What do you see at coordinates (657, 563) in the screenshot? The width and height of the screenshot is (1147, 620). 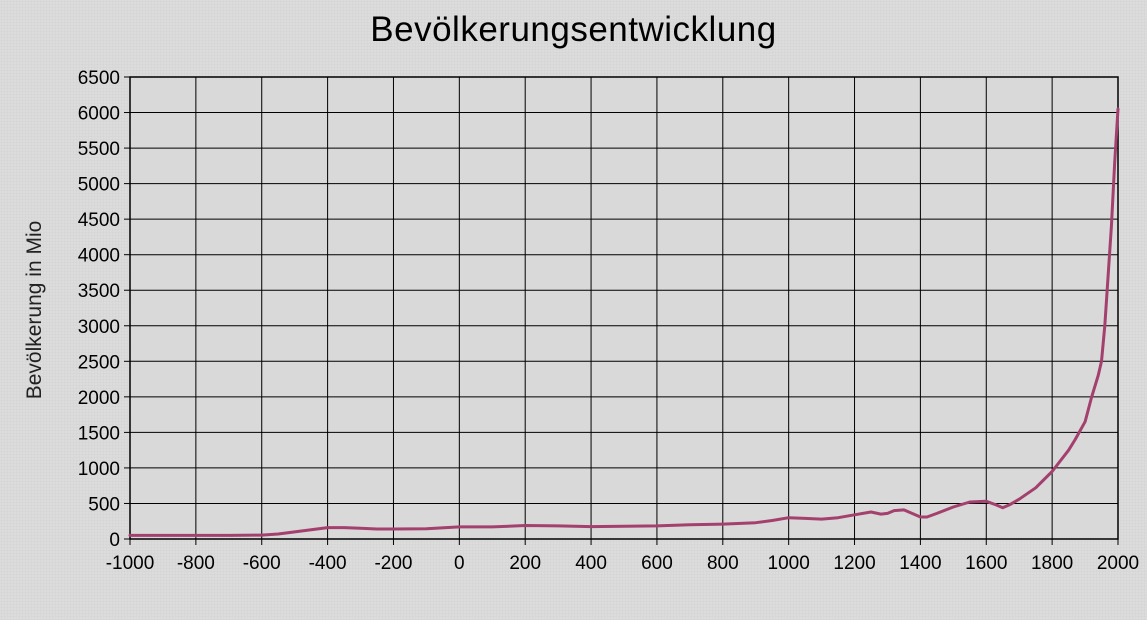 I see `x-tick-label: 600` at bounding box center [657, 563].